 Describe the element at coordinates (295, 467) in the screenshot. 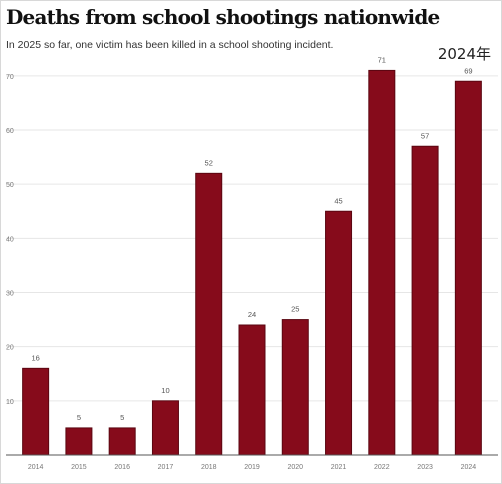

I see `x-tick-label: 2020` at that location.